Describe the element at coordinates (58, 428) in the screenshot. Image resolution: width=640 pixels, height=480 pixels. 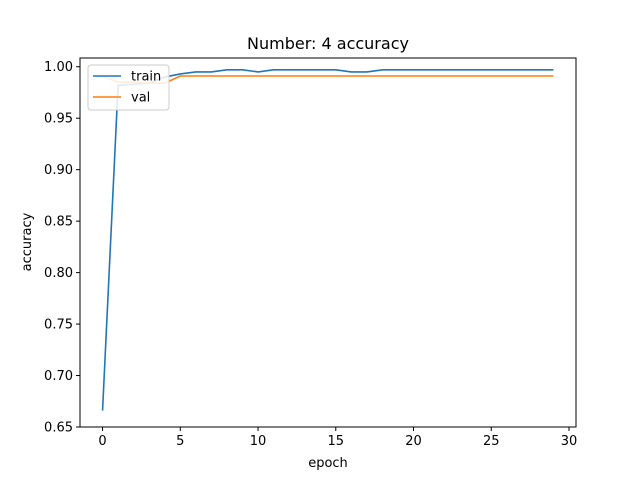
I see `y-tick-label: 0.65` at that location.